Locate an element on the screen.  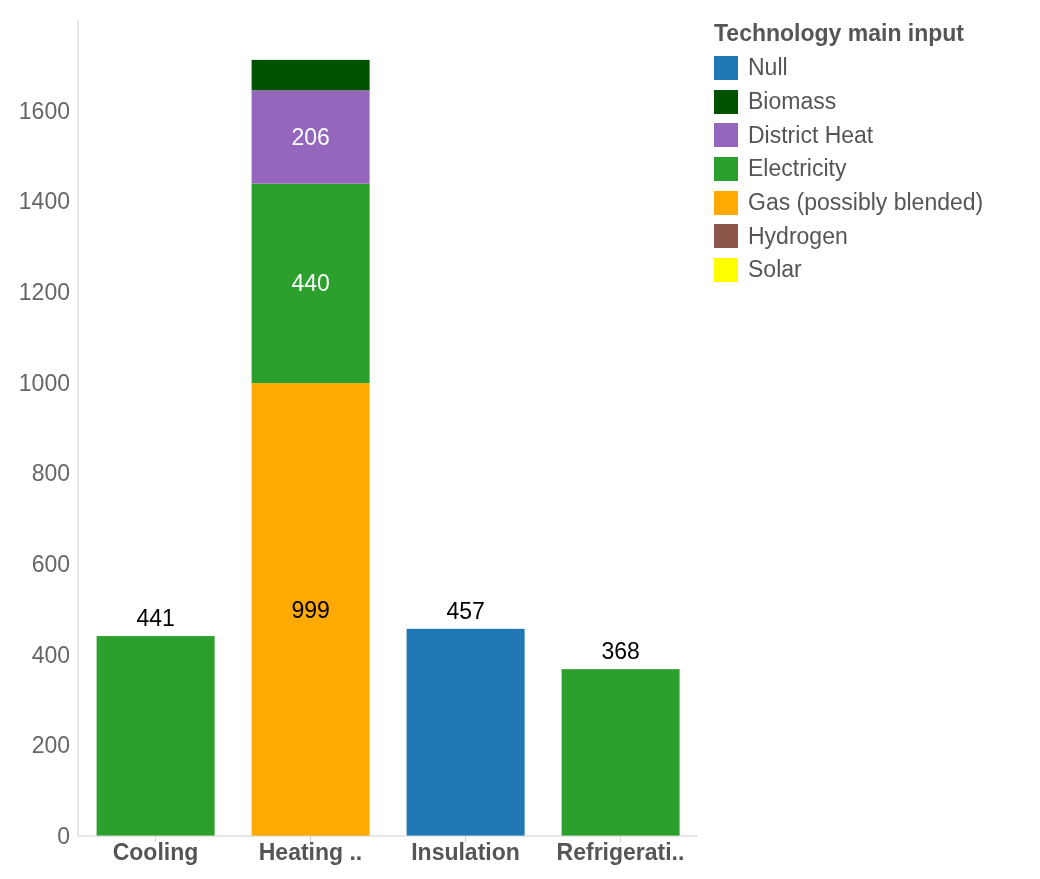
y-tick-label: 1400 is located at coordinates (44, 201).